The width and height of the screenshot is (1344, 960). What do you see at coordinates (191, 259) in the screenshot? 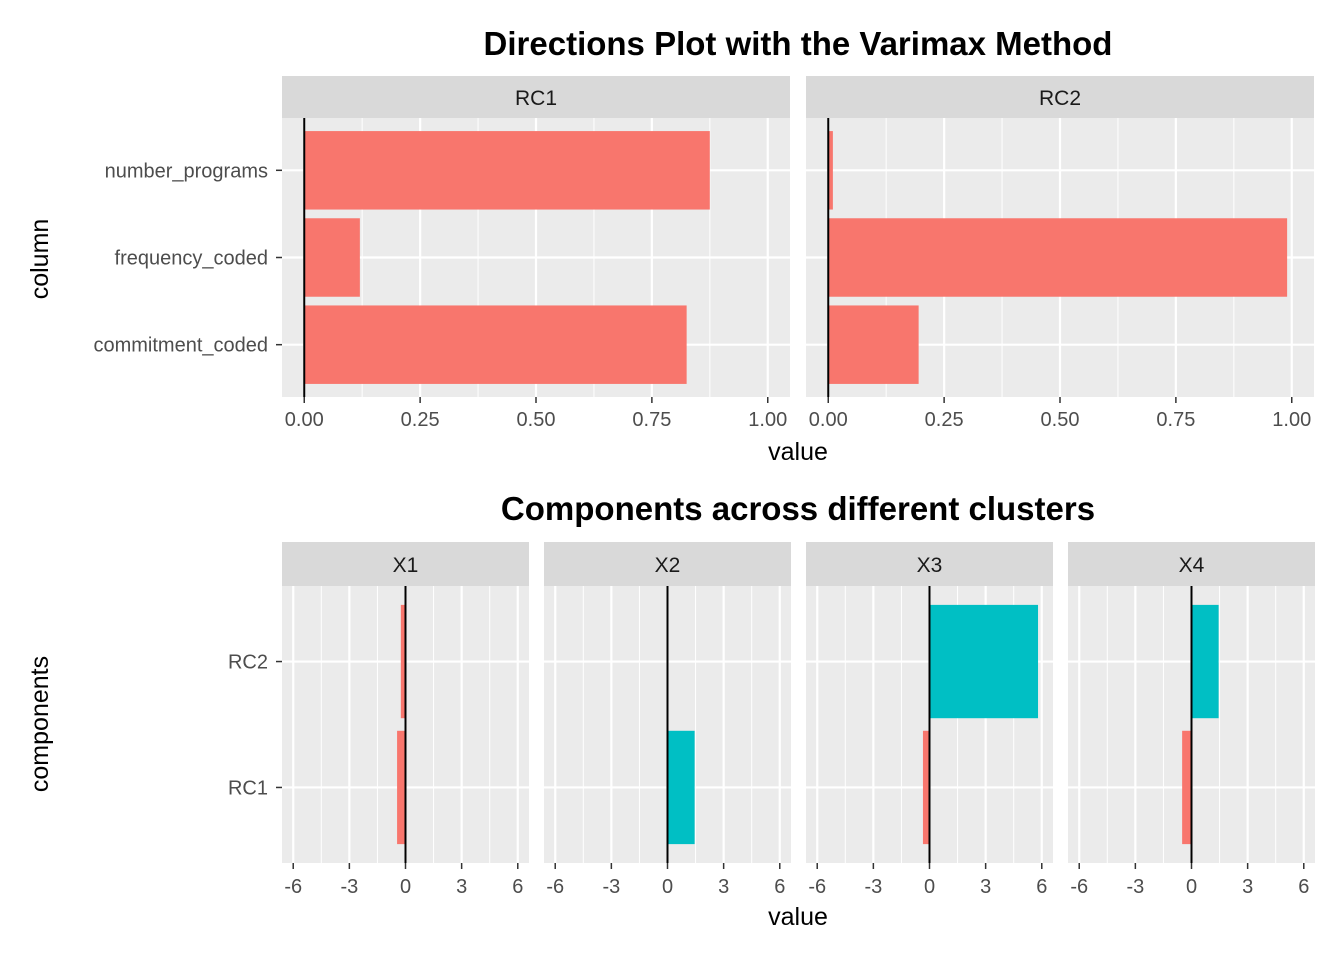
I see `chart1-y-tick-label-frequency_coded: frequency_coded` at bounding box center [191, 259].